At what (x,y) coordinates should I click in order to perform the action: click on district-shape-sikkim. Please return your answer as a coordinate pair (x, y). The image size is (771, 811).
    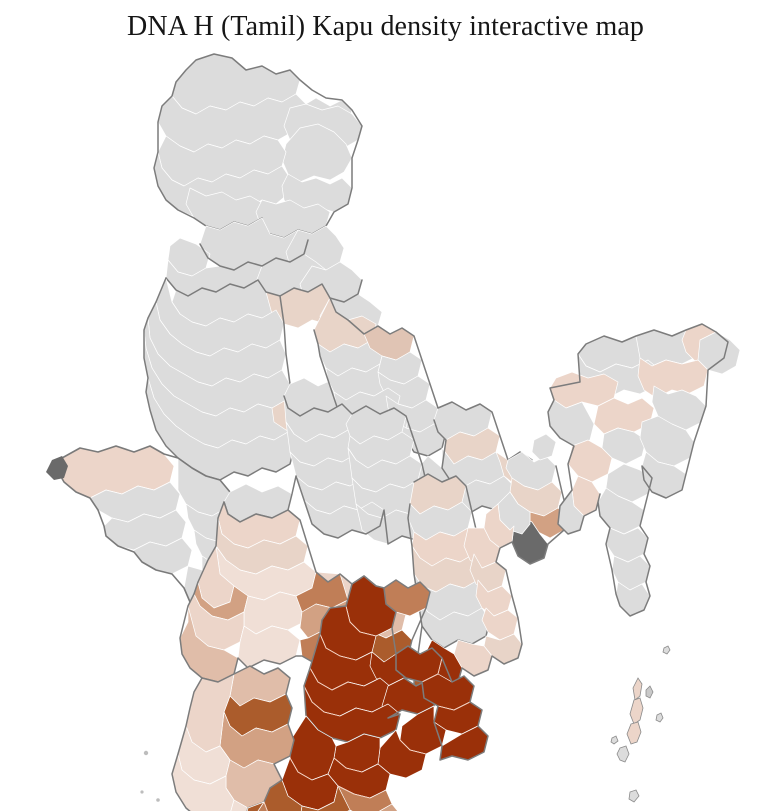
    Looking at the image, I should click on (544, 447).